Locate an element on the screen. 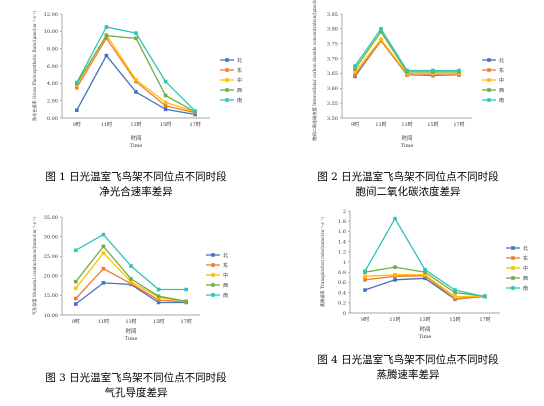 This screenshot has height=406, width=544. chart-caption: 图 3 日光温室飞鸟架不同位点不同时段 气孔导度差异 is located at coordinates (136, 386).